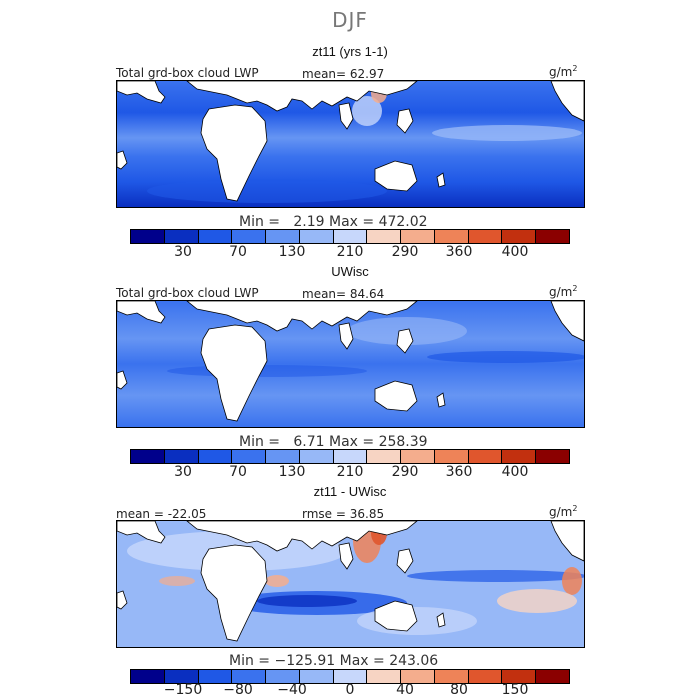 The height and width of the screenshot is (700, 700). I want to click on panel-1-tick: 70, so click(238, 252).